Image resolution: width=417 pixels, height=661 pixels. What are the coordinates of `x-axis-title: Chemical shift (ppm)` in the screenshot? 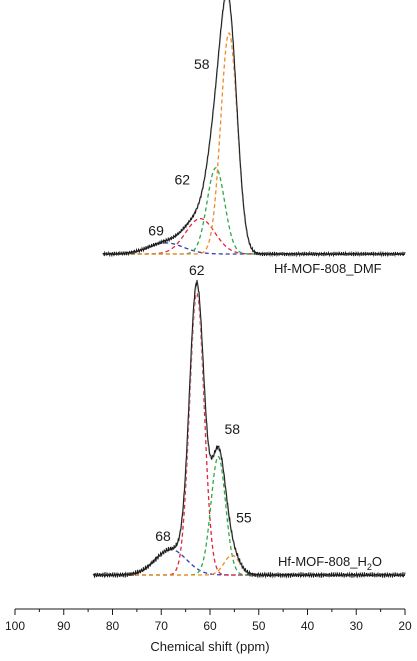 It's located at (209, 646).